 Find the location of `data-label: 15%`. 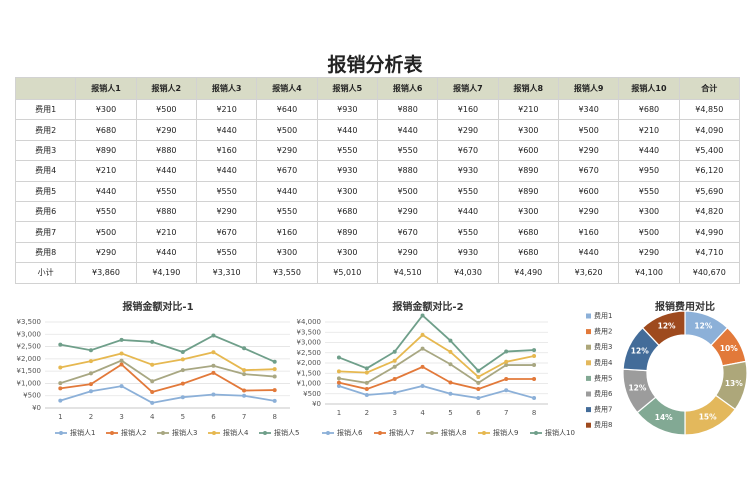

data-label: 15% is located at coordinates (708, 417).